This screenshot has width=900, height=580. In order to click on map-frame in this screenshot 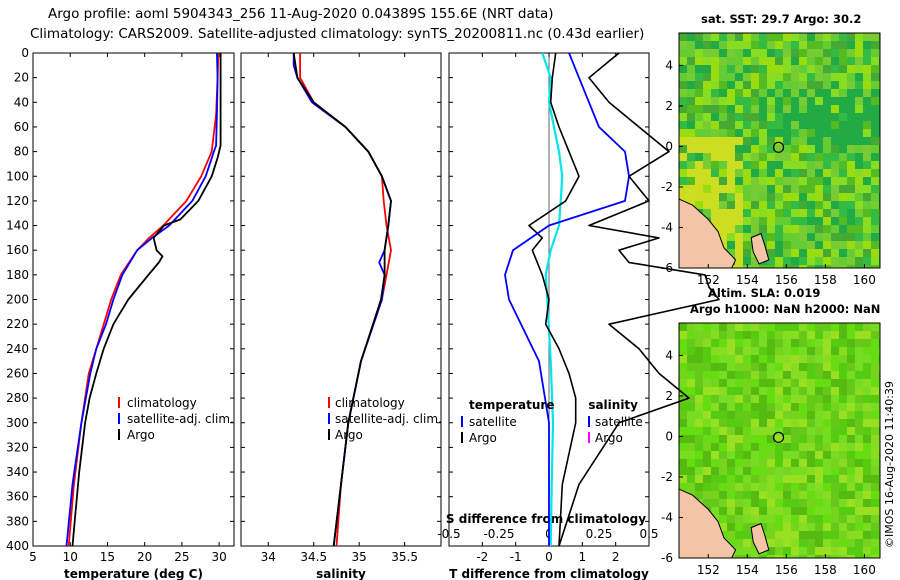, I will do `click(779, 150)`.